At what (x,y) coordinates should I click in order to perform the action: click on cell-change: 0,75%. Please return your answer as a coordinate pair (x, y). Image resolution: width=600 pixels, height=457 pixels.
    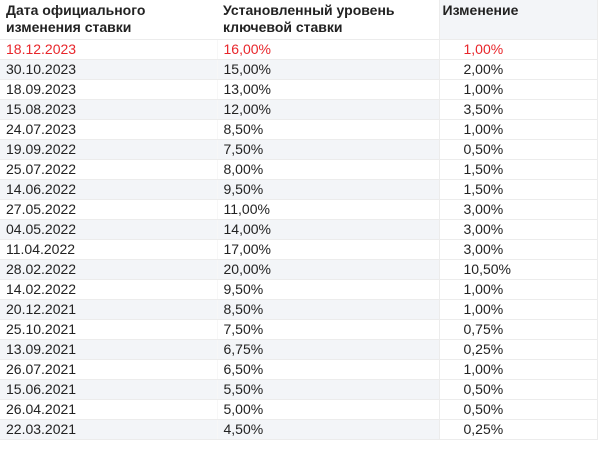
    Looking at the image, I should click on (518, 329).